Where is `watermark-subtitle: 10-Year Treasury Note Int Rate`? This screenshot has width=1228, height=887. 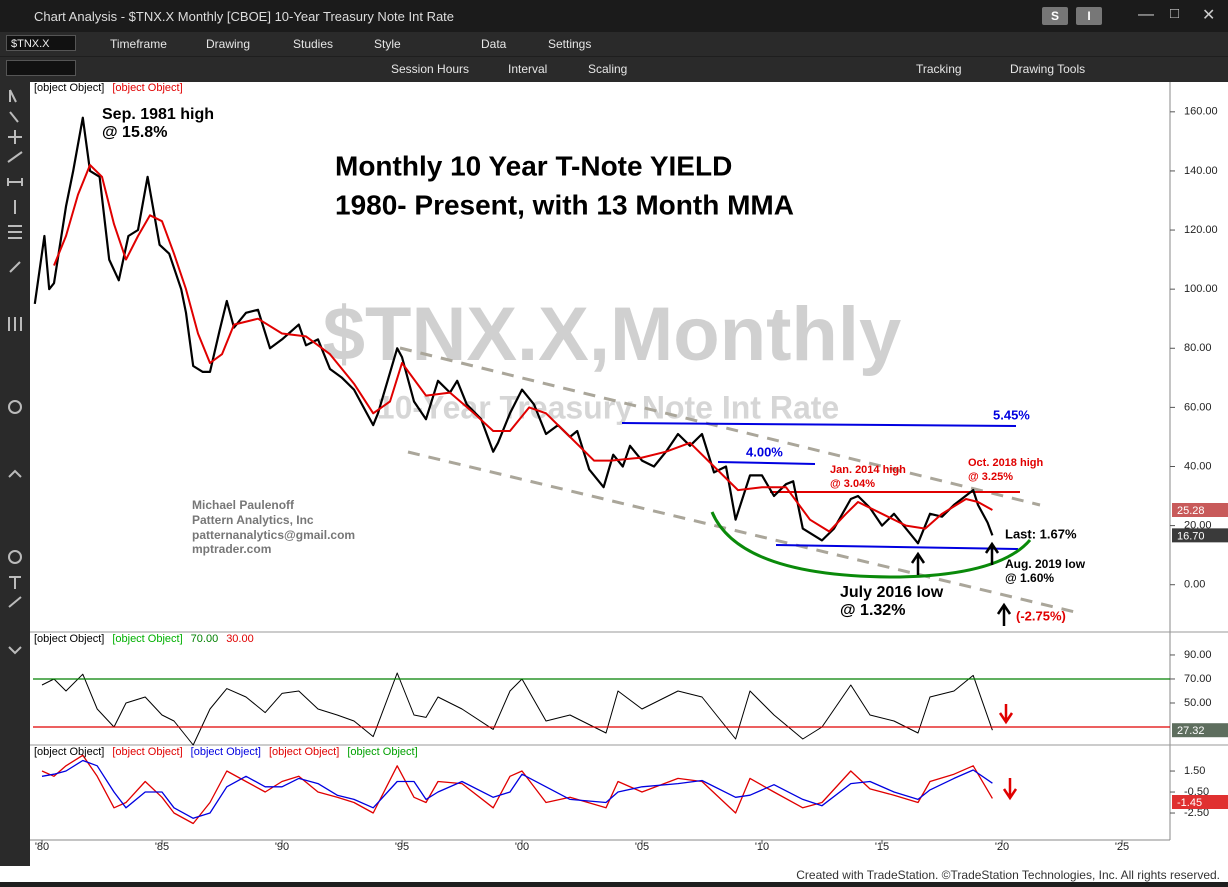 watermark-subtitle: 10-Year Treasury Note Int Rate is located at coordinates (608, 407).